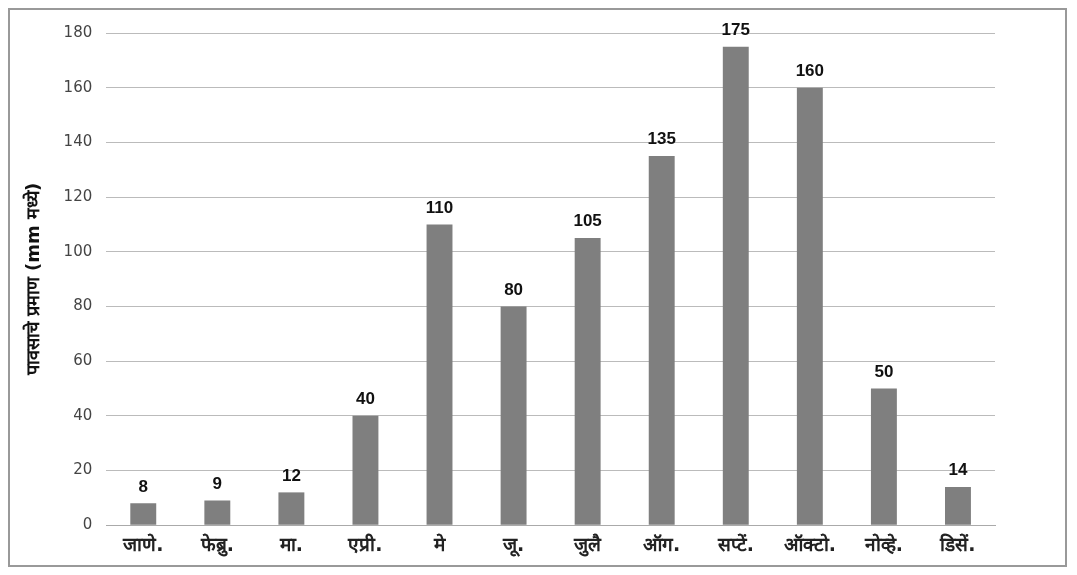  I want to click on x-tick-label: नोव्हे., so click(883, 543).